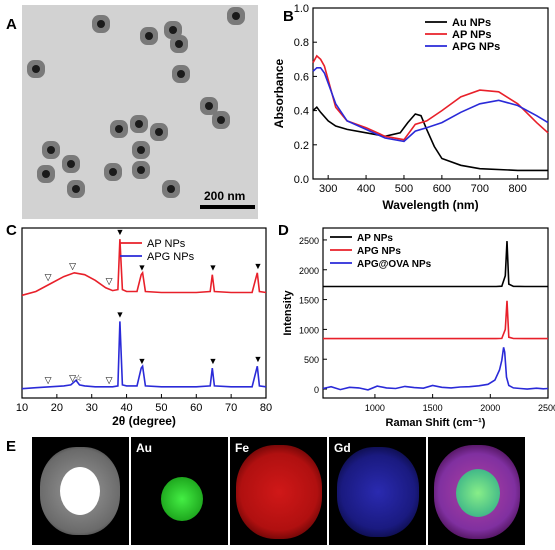 Image resolution: width=555 pixels, height=550 pixels. Describe the element at coordinates (375, 238) in the screenshot. I see `chart-d-legend-label: AP NPs` at that location.